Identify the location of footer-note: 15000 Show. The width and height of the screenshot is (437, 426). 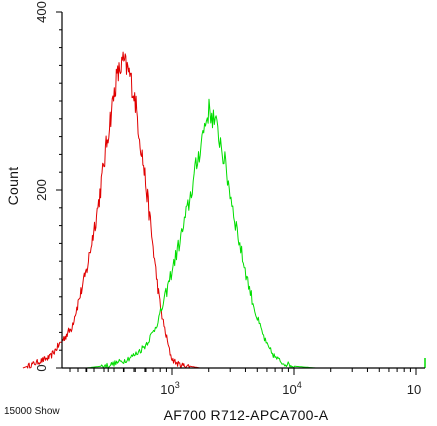
(32, 411).